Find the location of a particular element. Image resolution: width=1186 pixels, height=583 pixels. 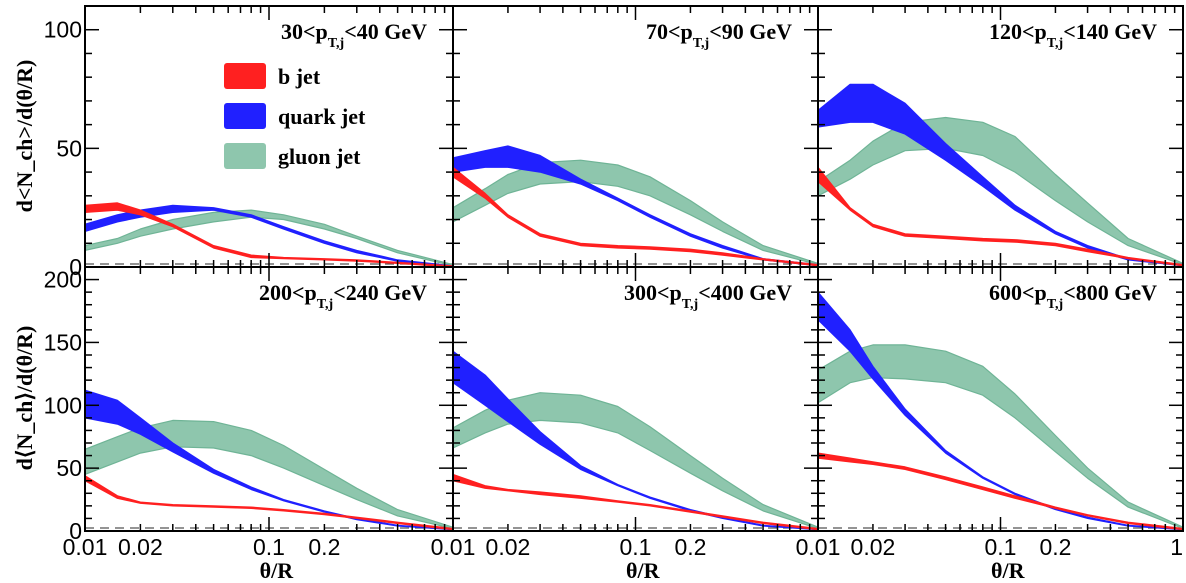

y-tick-label: 200 is located at coordinates (63, 280).